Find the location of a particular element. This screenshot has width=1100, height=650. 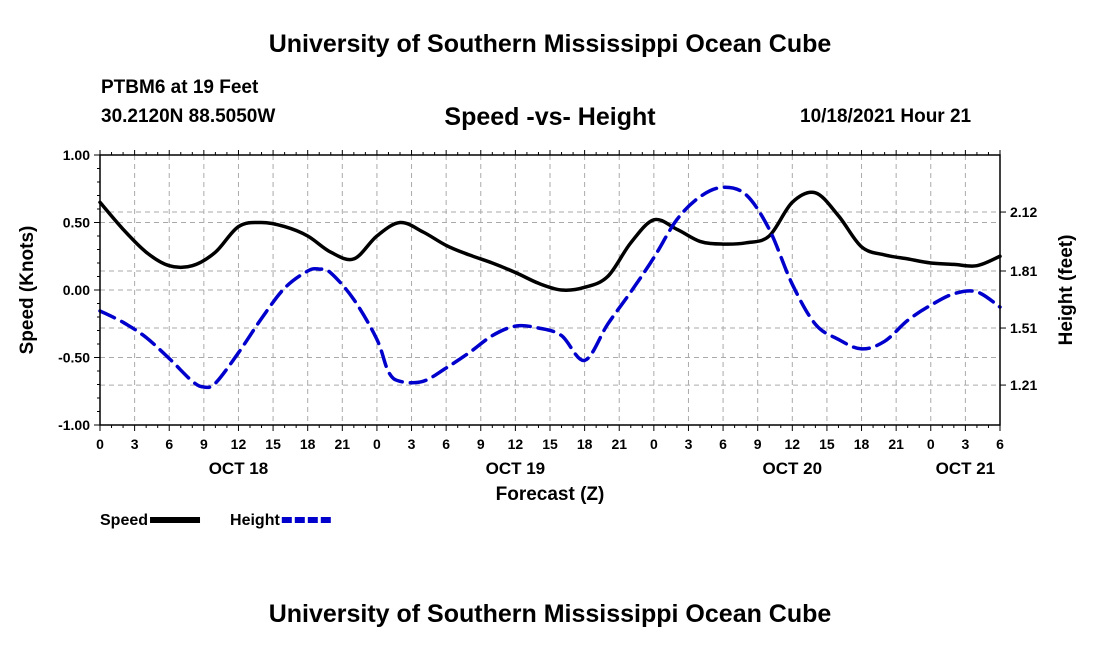

y2-tick-label: 2.12 is located at coordinates (1023, 212).